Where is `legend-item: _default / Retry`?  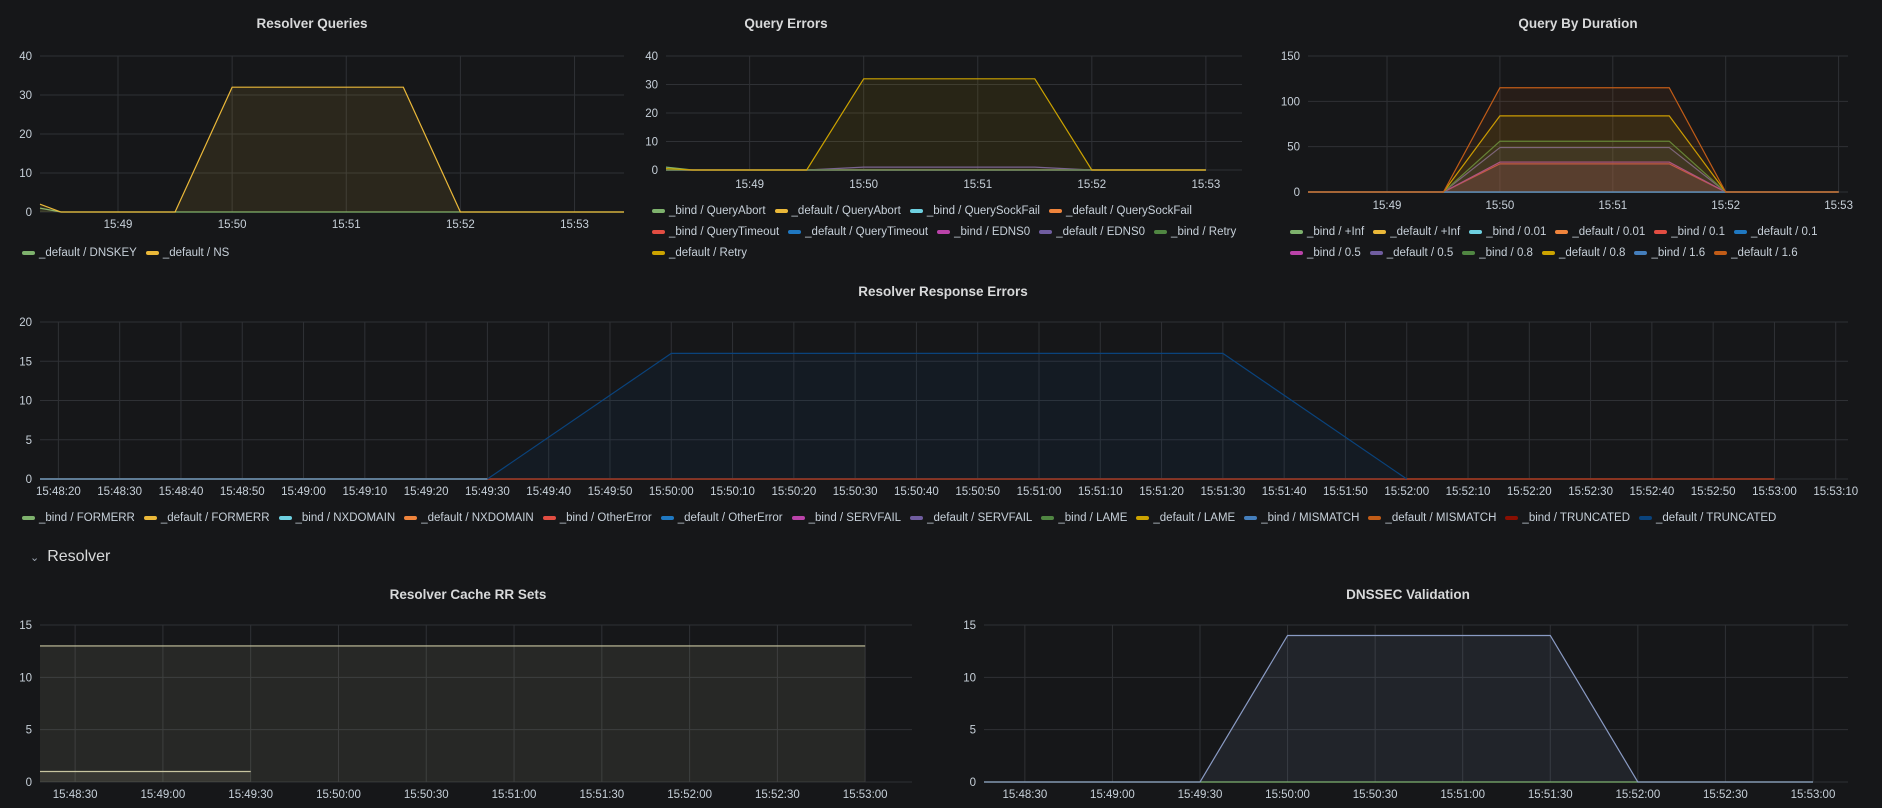 legend-item: _default / Retry is located at coordinates (699, 252).